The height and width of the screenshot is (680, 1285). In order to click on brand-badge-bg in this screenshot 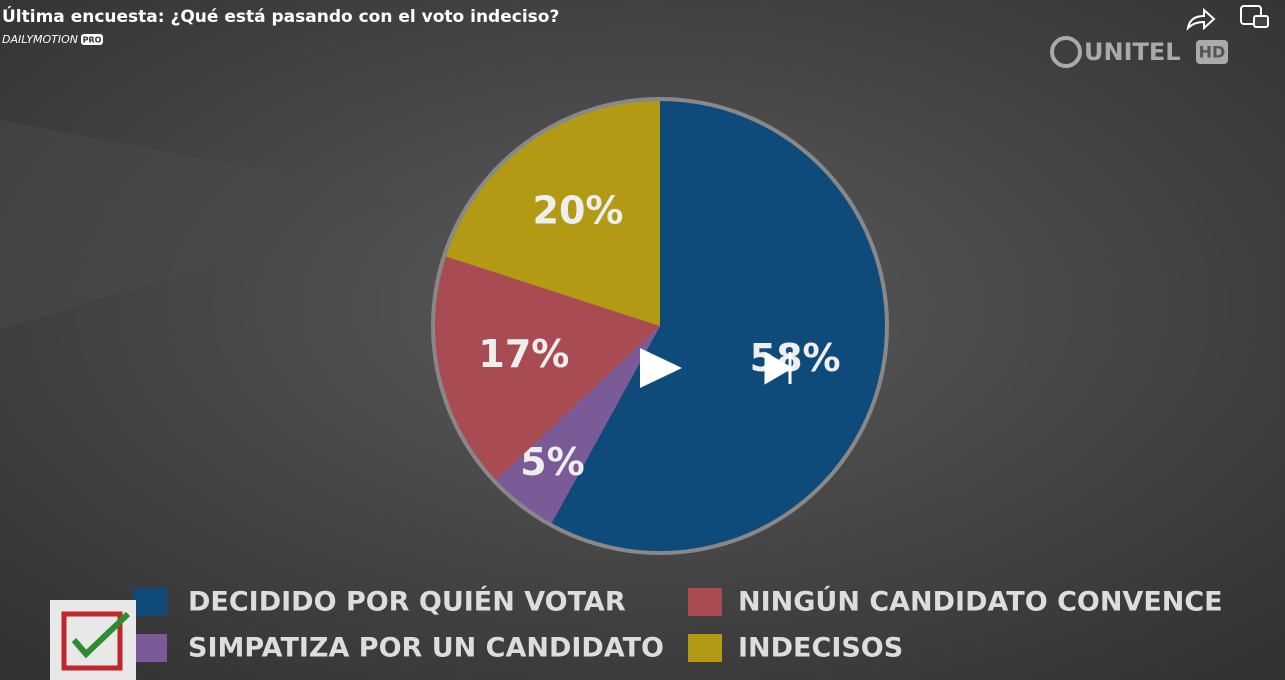, I will do `click(92, 39)`.